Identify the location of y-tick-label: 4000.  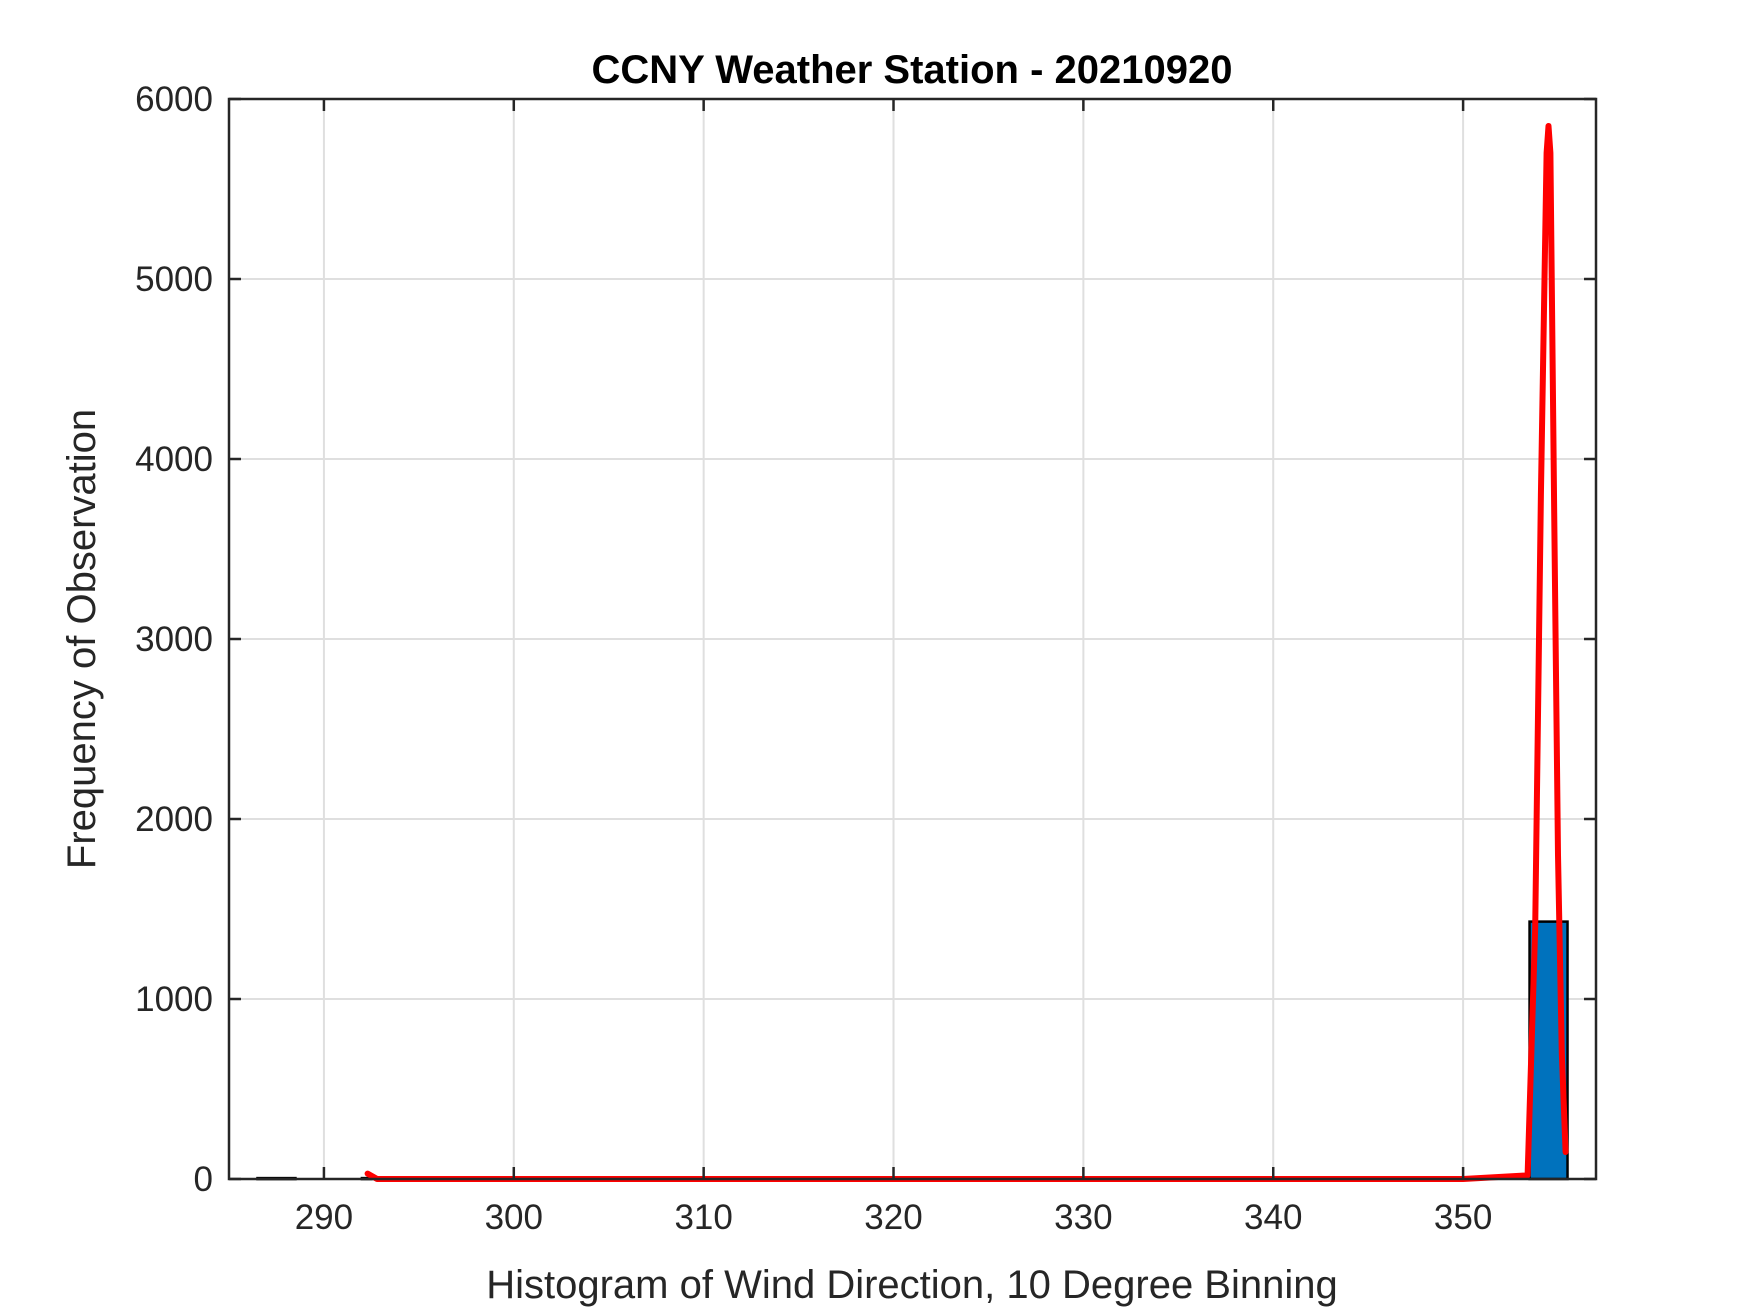
(174, 459).